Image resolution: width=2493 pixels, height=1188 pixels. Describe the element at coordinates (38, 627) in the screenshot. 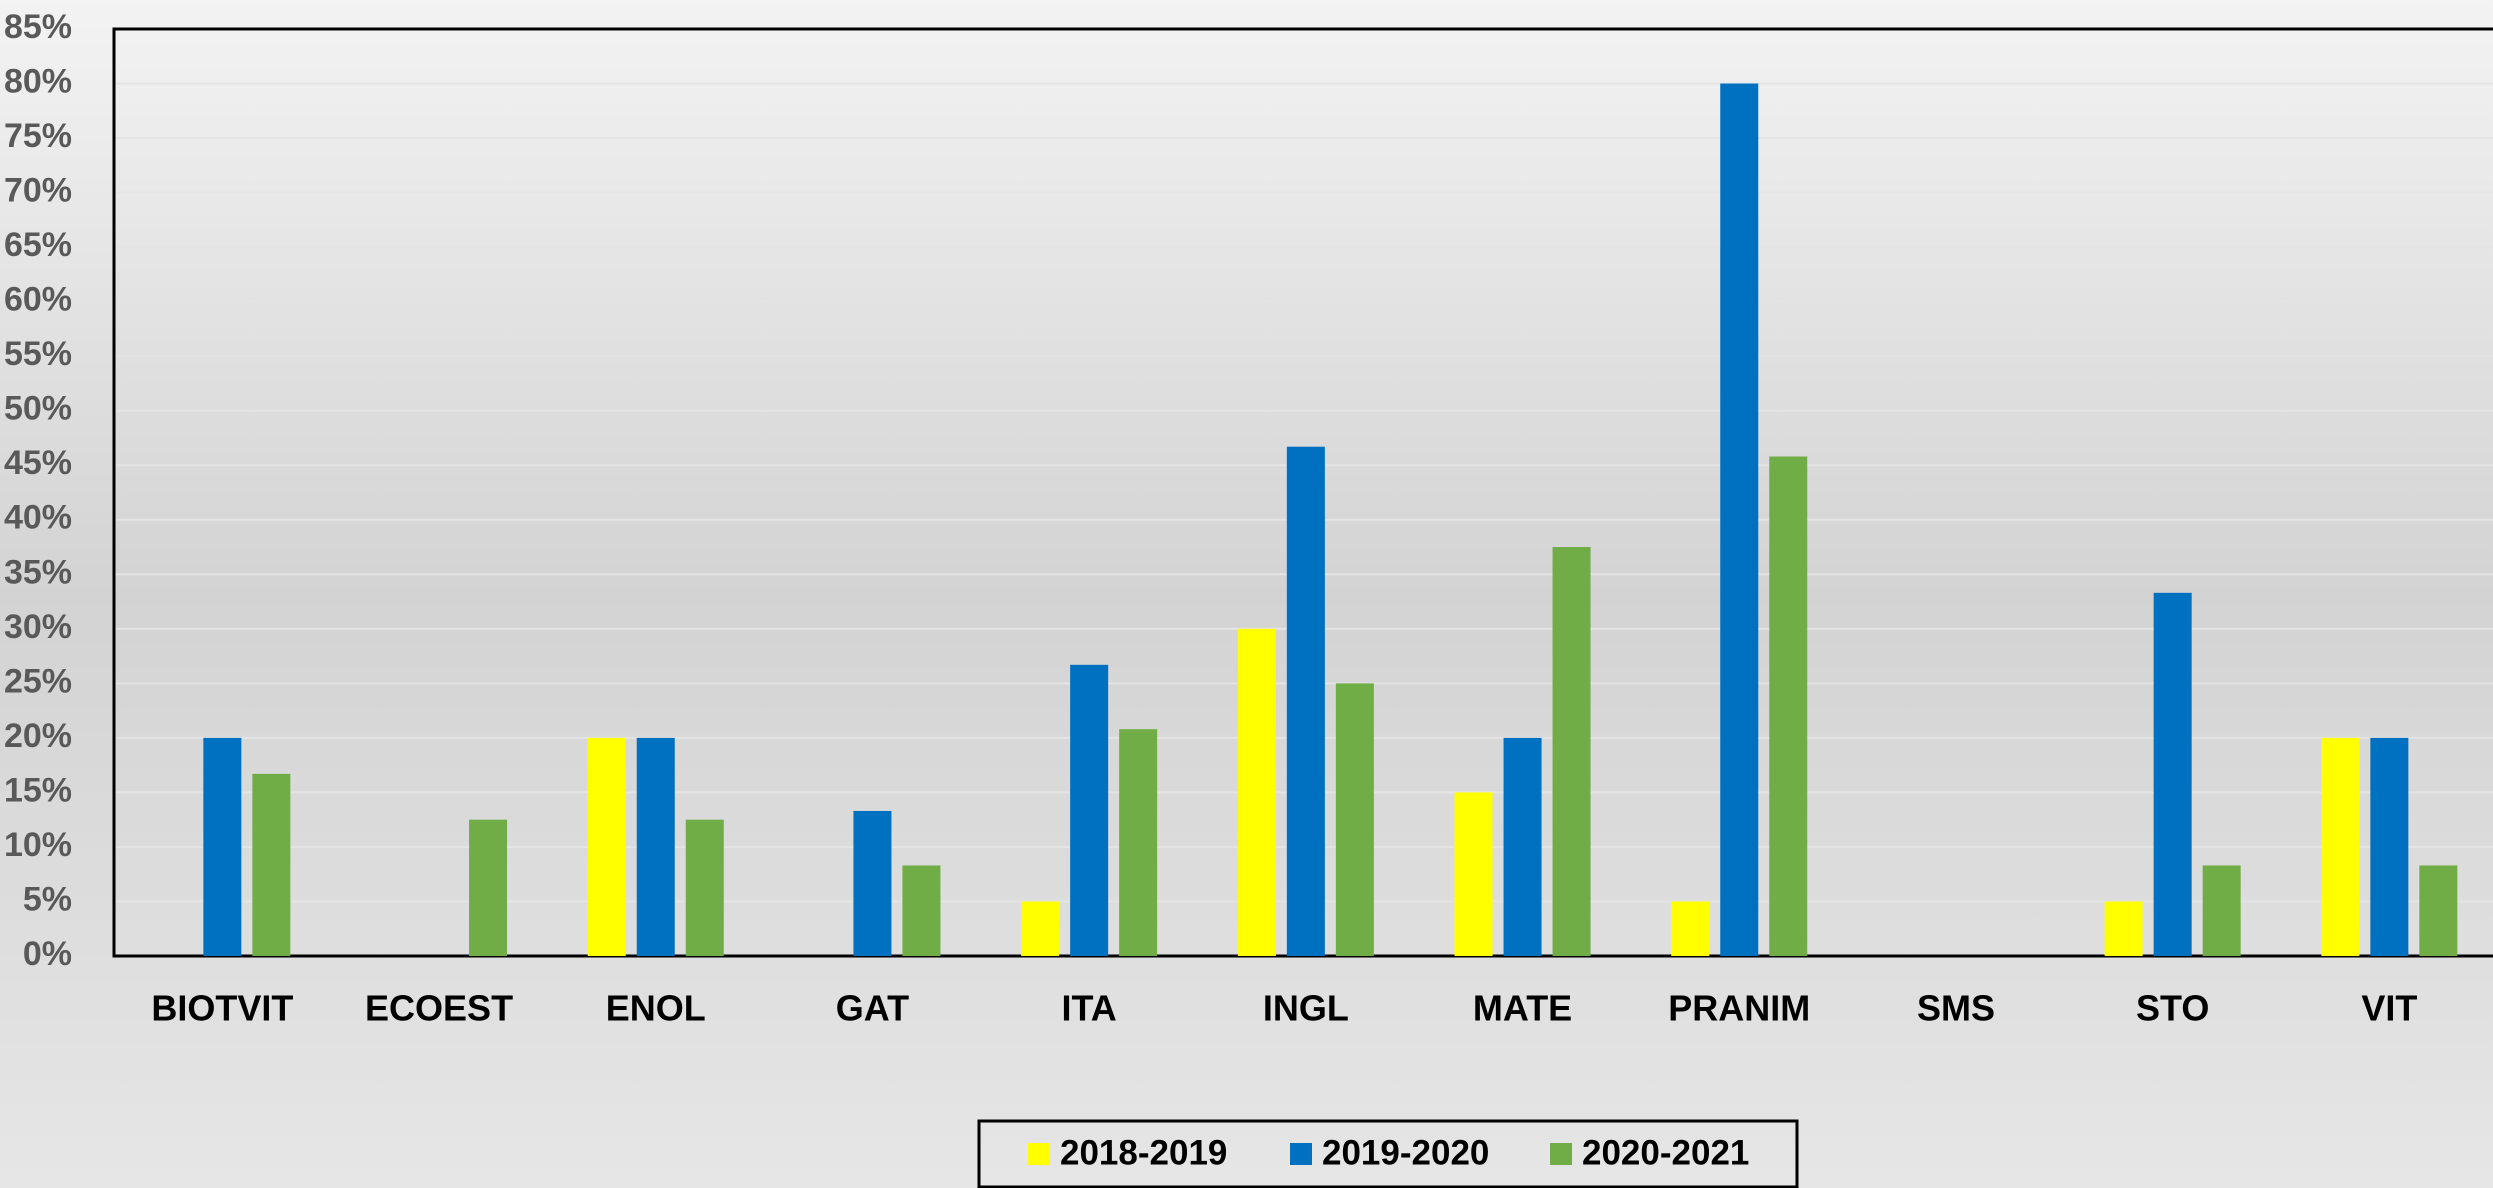

I see `y-tick-label: 30%` at that location.